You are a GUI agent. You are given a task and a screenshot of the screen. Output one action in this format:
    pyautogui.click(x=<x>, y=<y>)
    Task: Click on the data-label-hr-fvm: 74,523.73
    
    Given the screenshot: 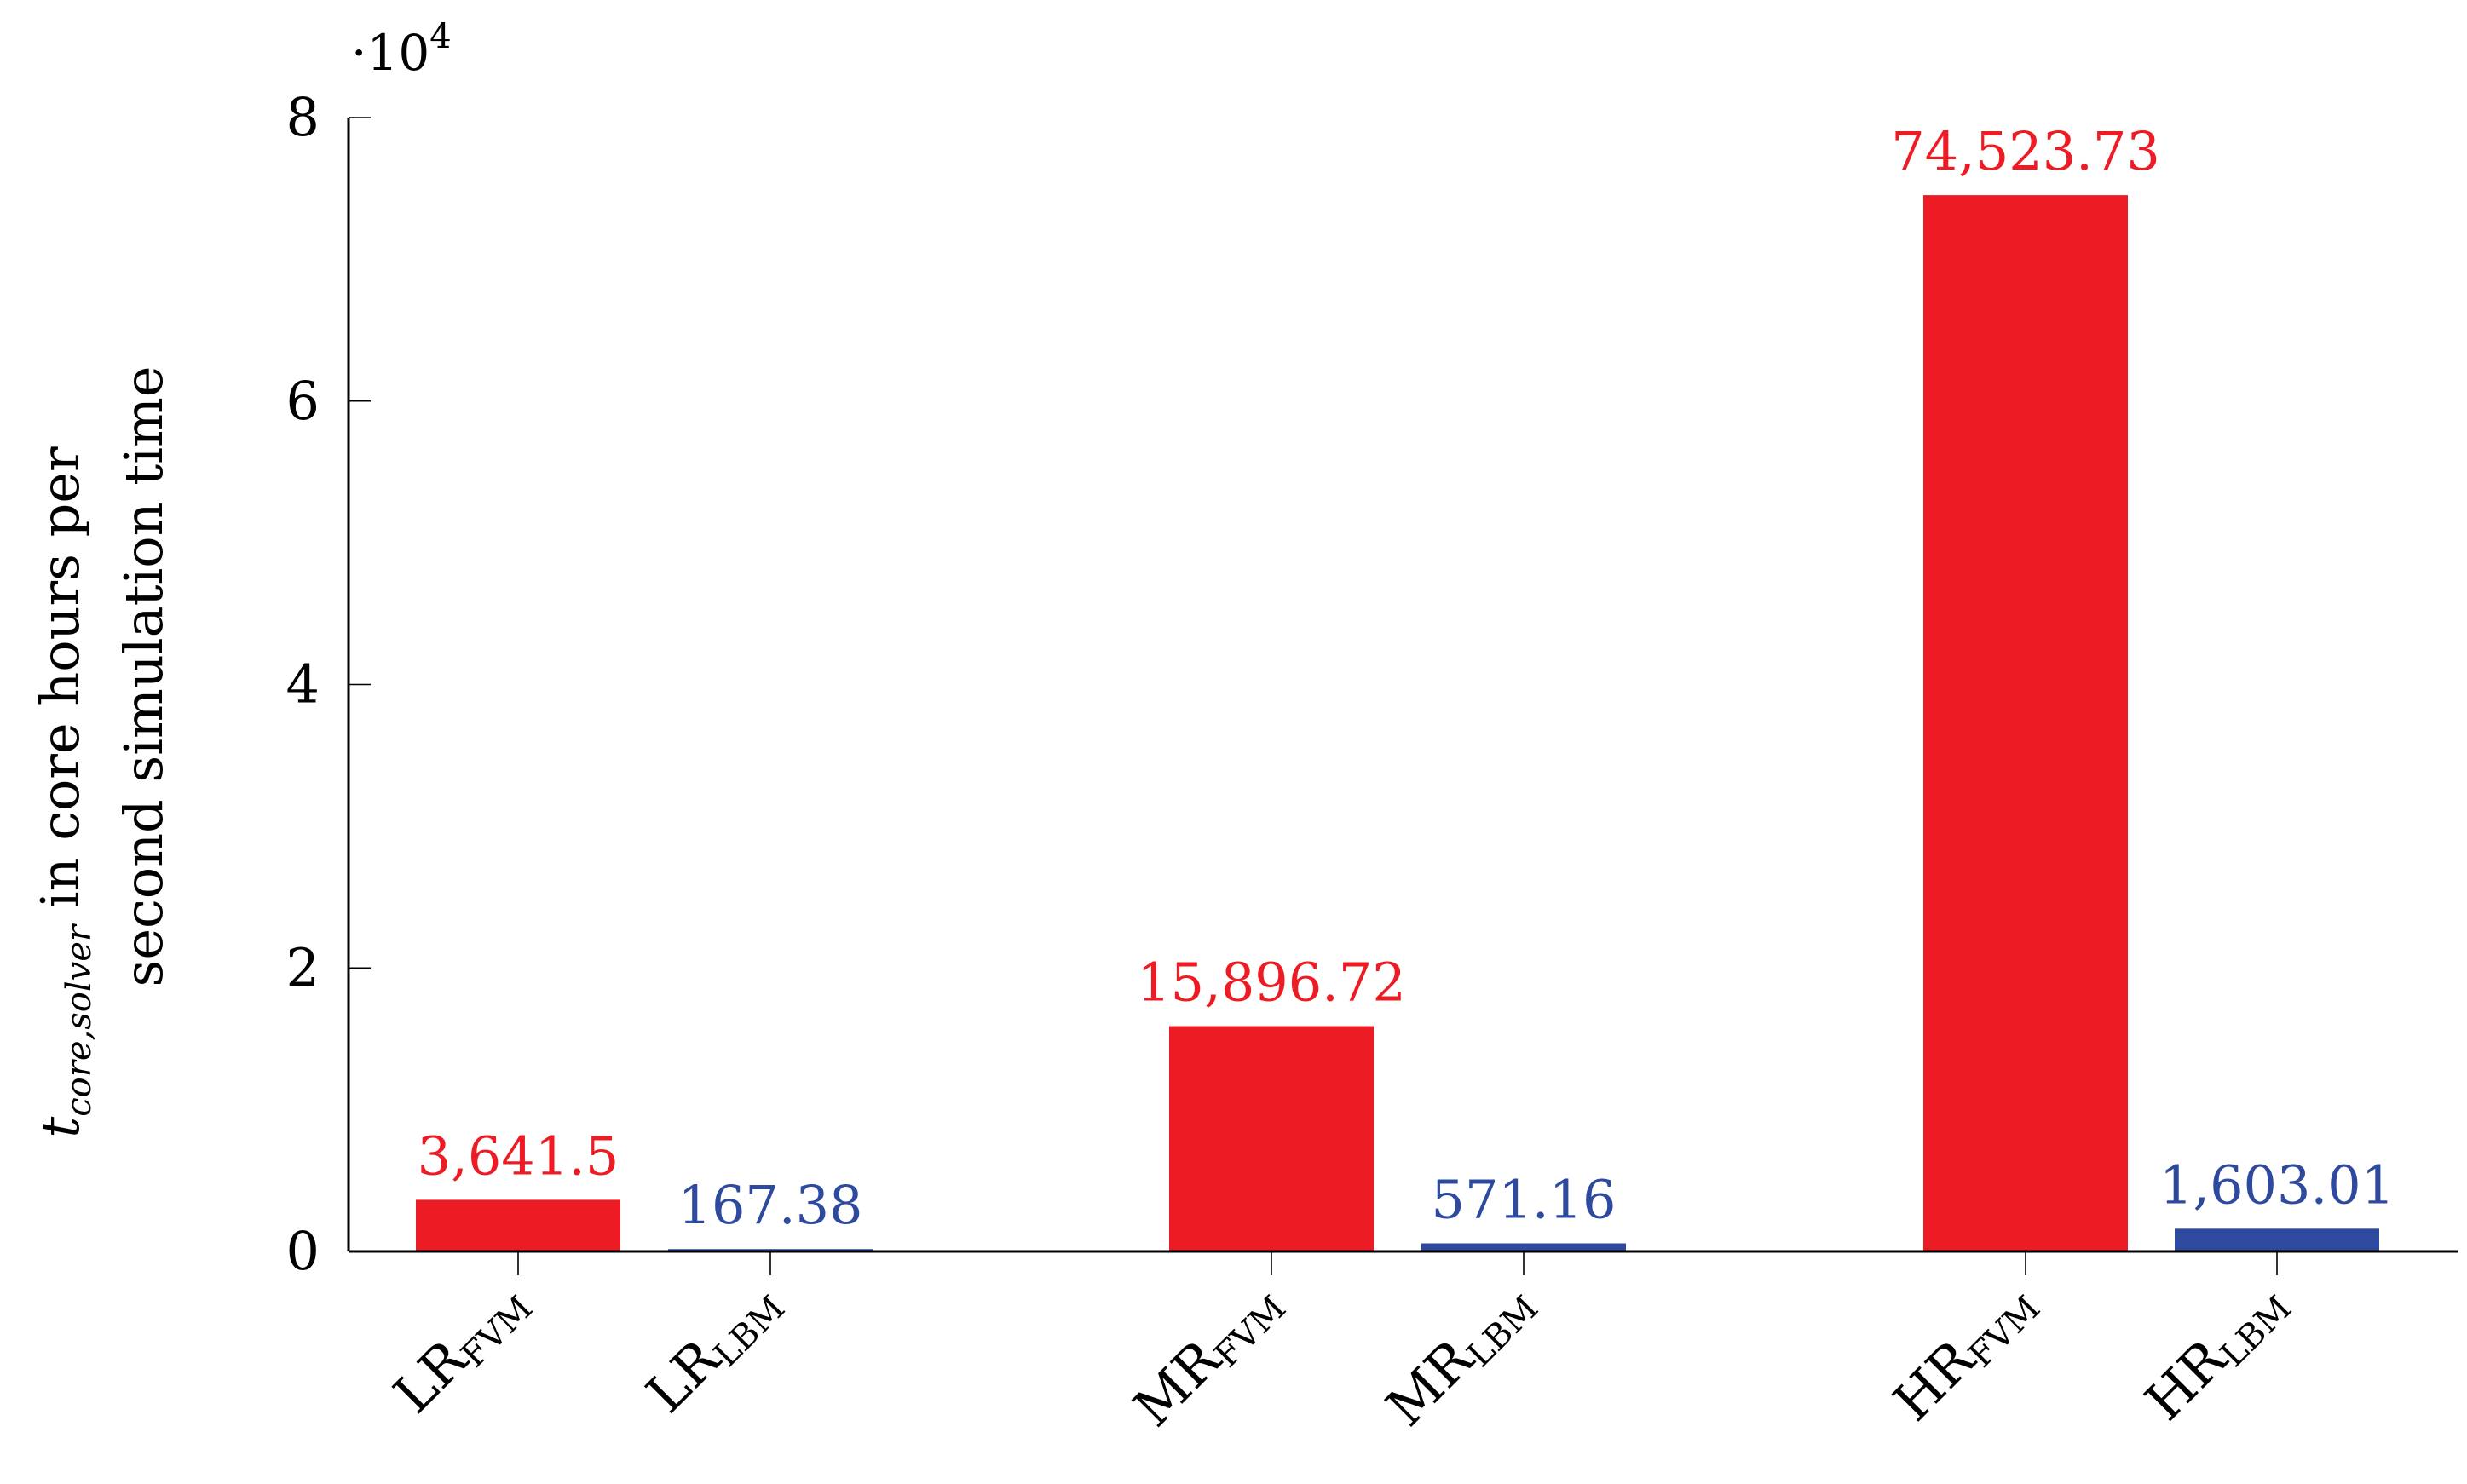 What is the action you would take?
    pyautogui.click(x=2025, y=151)
    